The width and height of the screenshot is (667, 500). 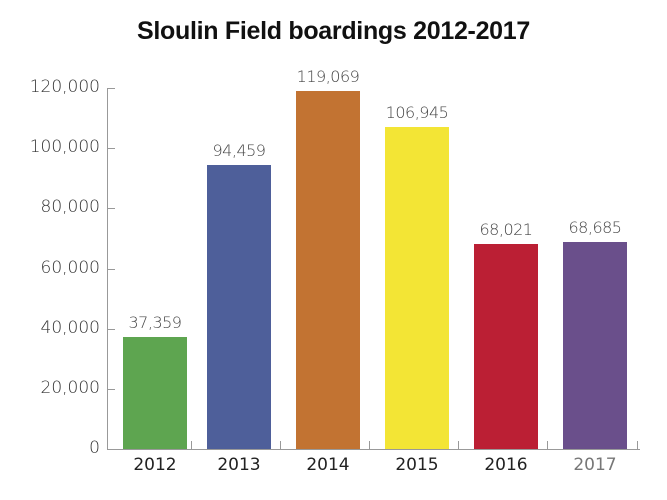 I want to click on y-tick-label: 100,000, so click(x=64, y=147).